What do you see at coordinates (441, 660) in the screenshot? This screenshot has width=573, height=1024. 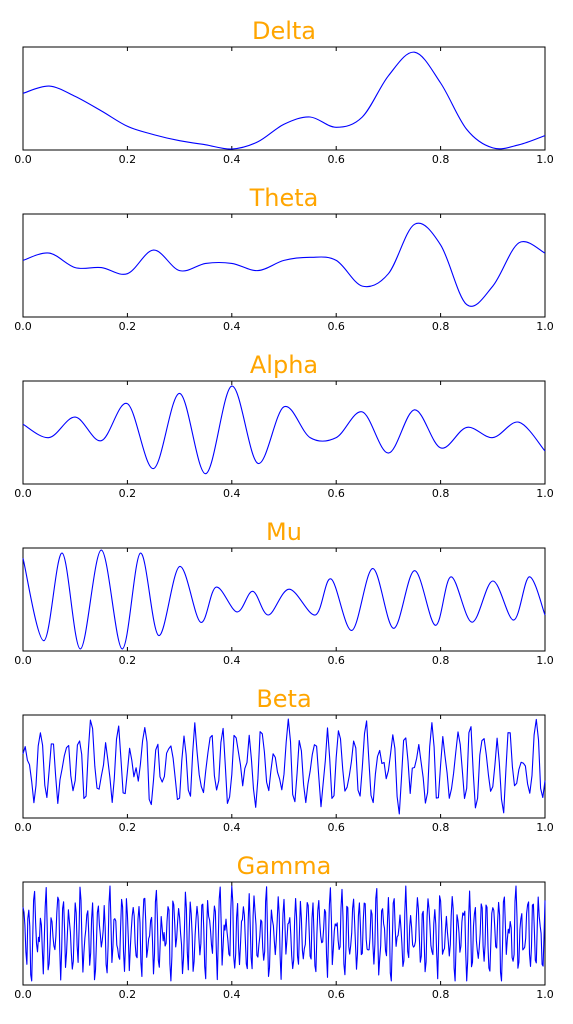 I see `x-tick-label-mu: 0.8` at bounding box center [441, 660].